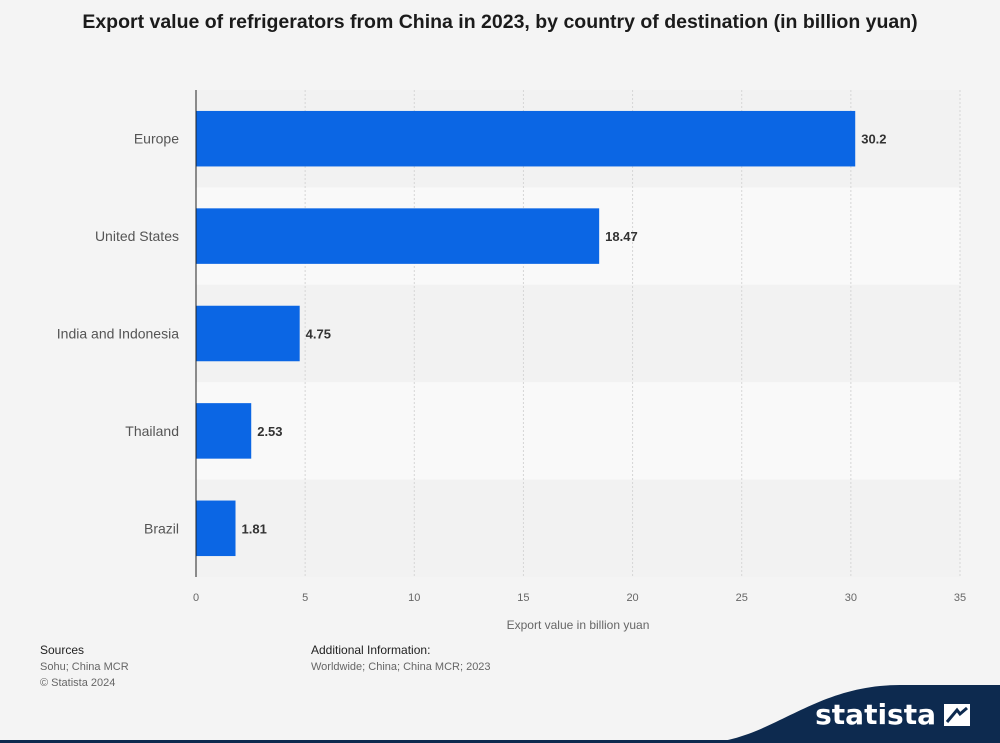 Image resolution: width=1000 pixels, height=743 pixels. Describe the element at coordinates (305, 598) in the screenshot. I see `x-tick-label: 5` at that location.